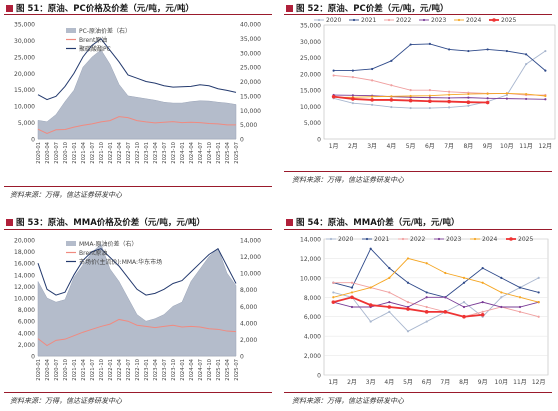 This screenshot has height=411, width=558. What do you see at coordinates (111, 370) in the screenshot?
I see `x-tick-label: 2022-01` at bounding box center [111, 370].